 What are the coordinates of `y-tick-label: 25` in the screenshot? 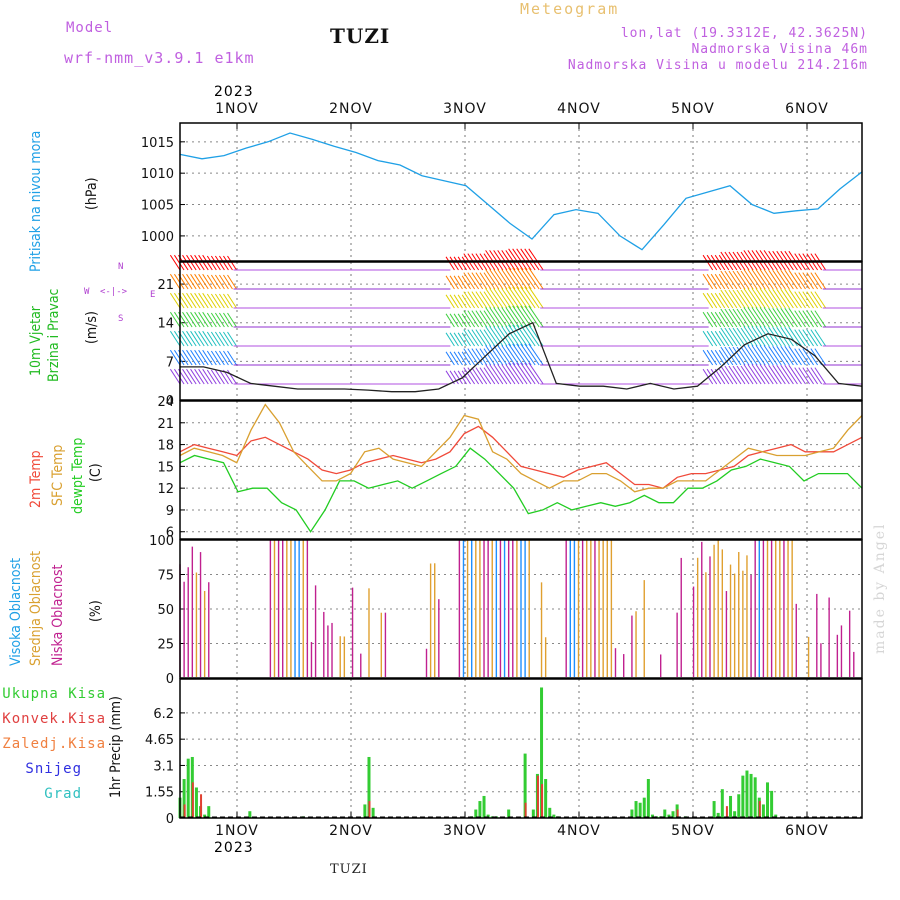 It's located at (165, 645).